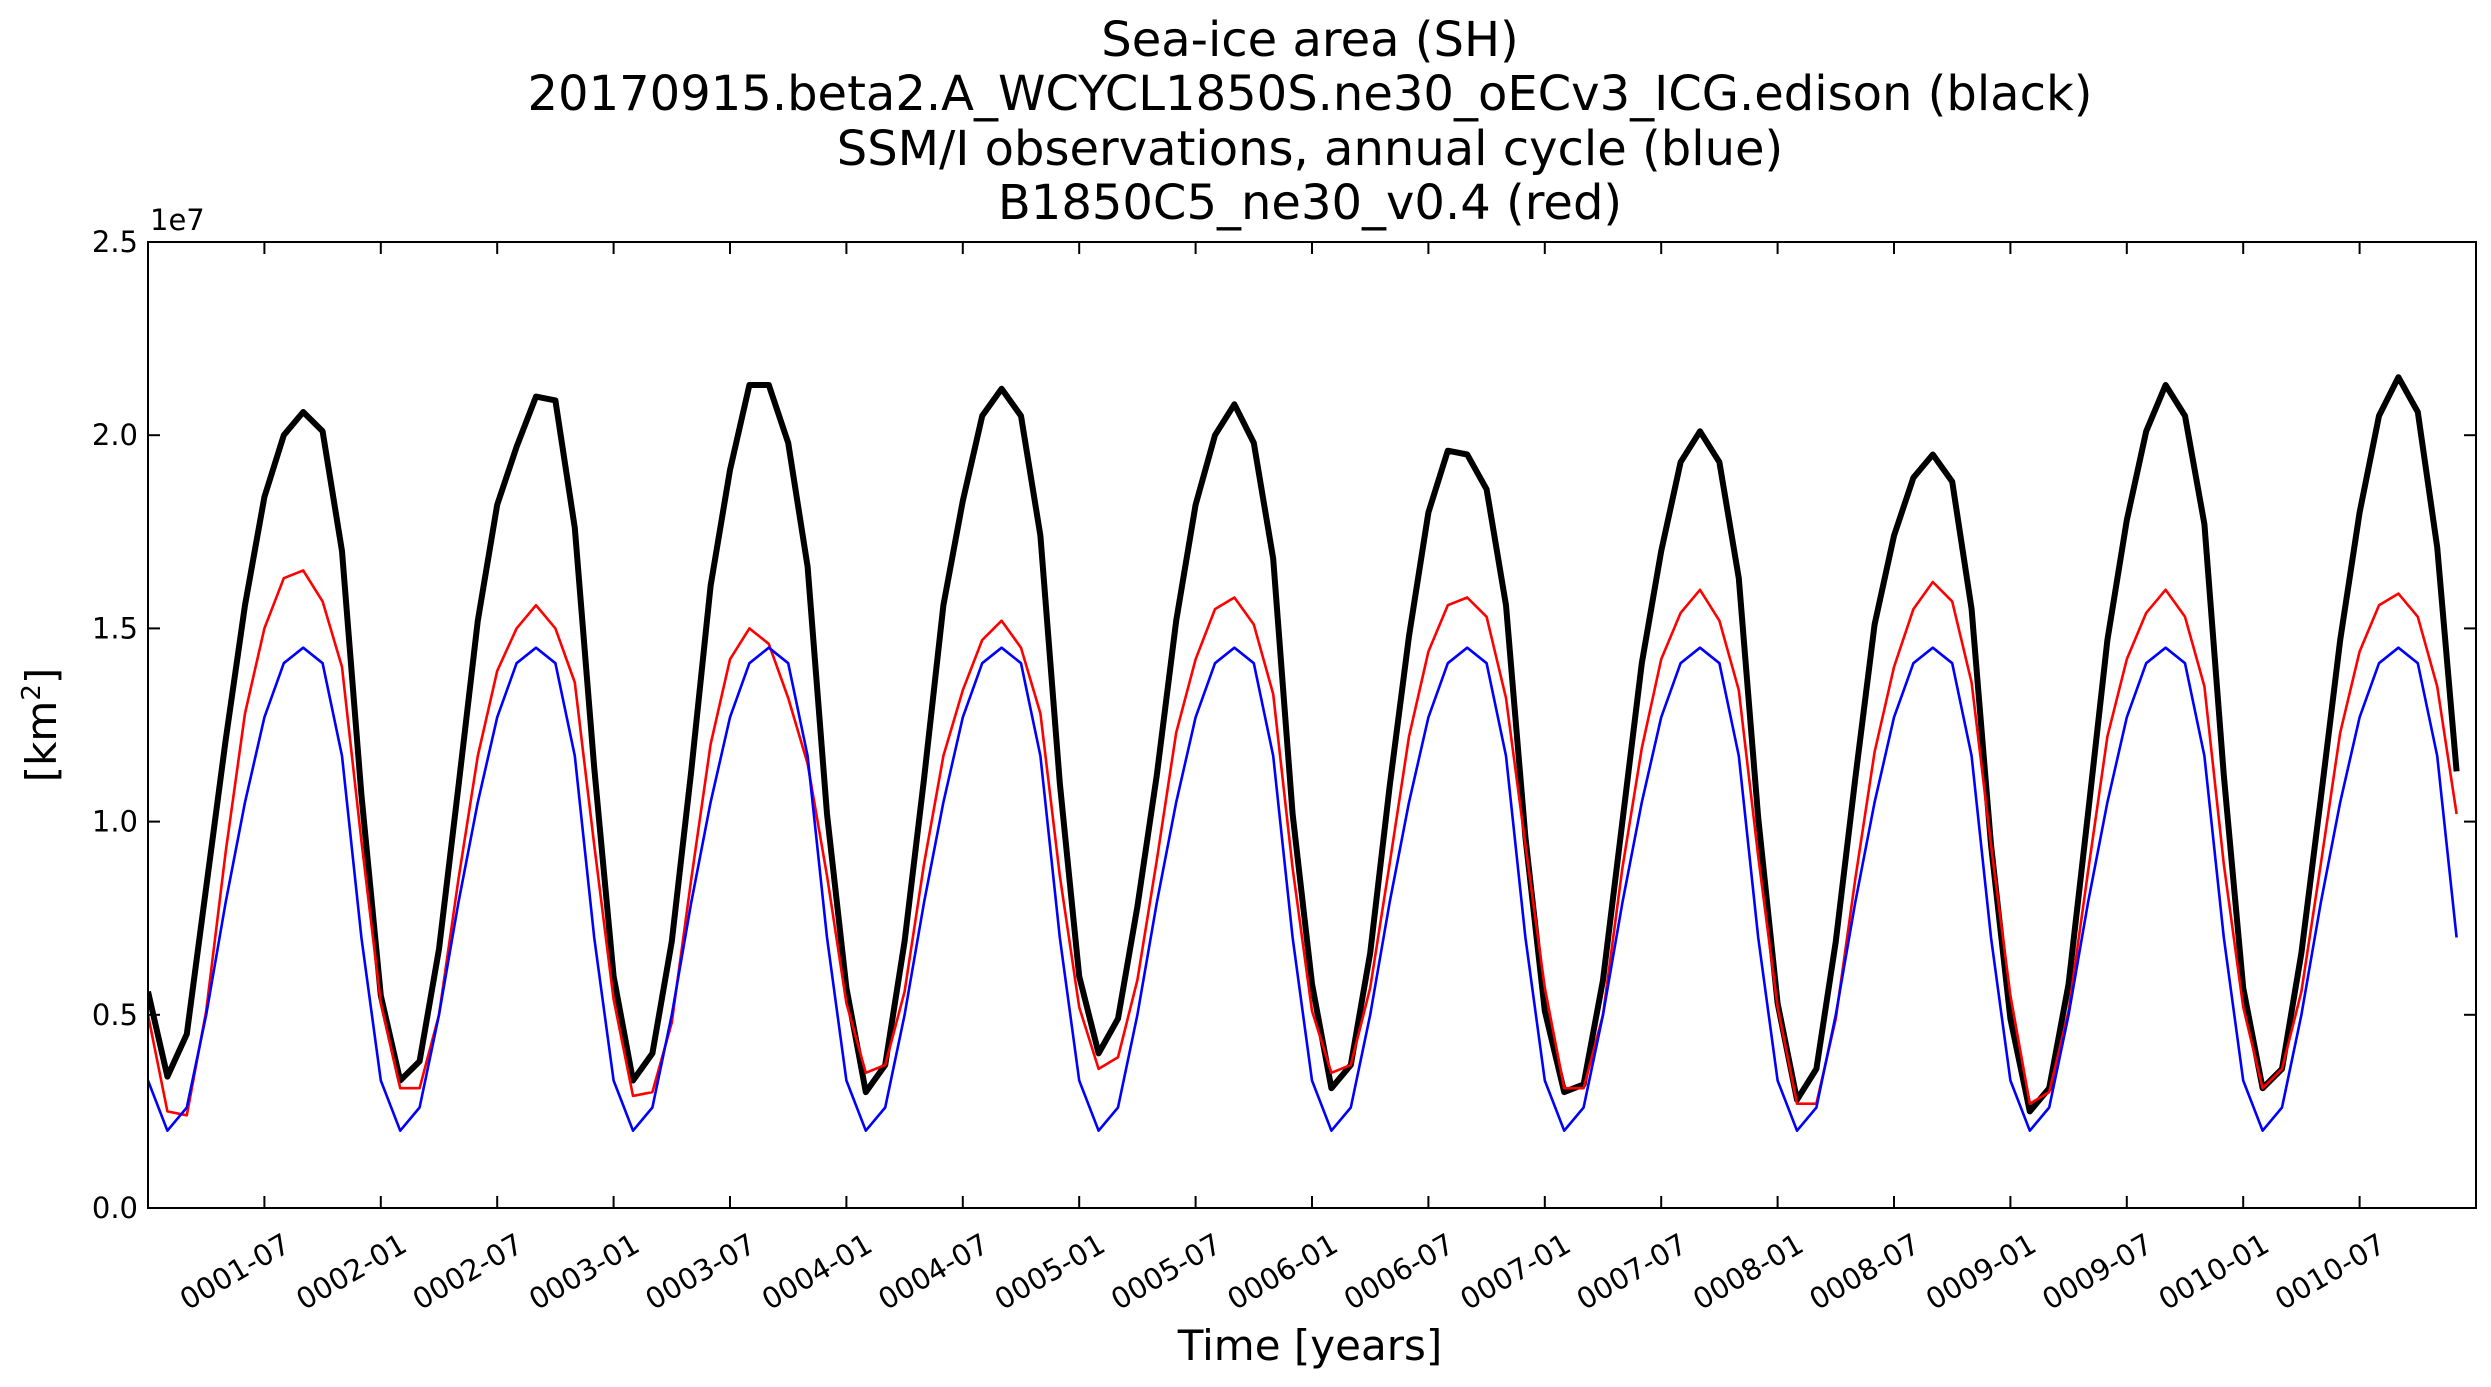 Image resolution: width=2491 pixels, height=1387 pixels. Describe the element at coordinates (115, 242) in the screenshot. I see `y-tick-label: 2.5` at that location.